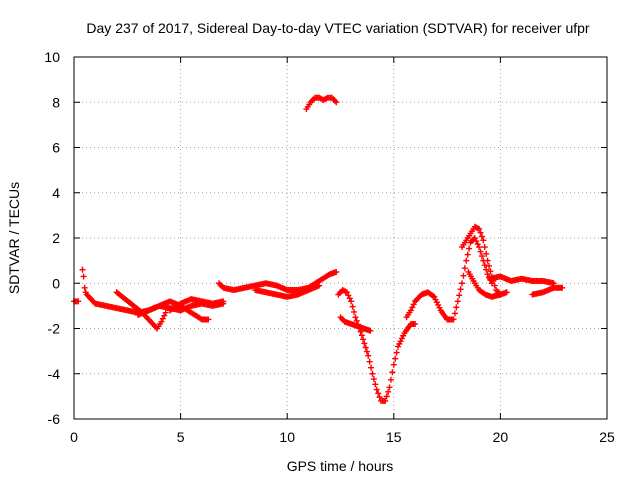 Image resolution: width=640 pixels, height=480 pixels. I want to click on y-tick-label: -6, so click(54, 419).